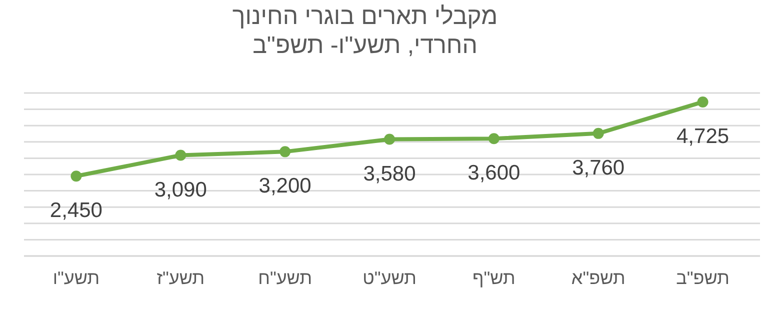 The width and height of the screenshot is (779, 320). Describe the element at coordinates (180, 190) in the screenshot. I see `data-label: 3,090` at that location.